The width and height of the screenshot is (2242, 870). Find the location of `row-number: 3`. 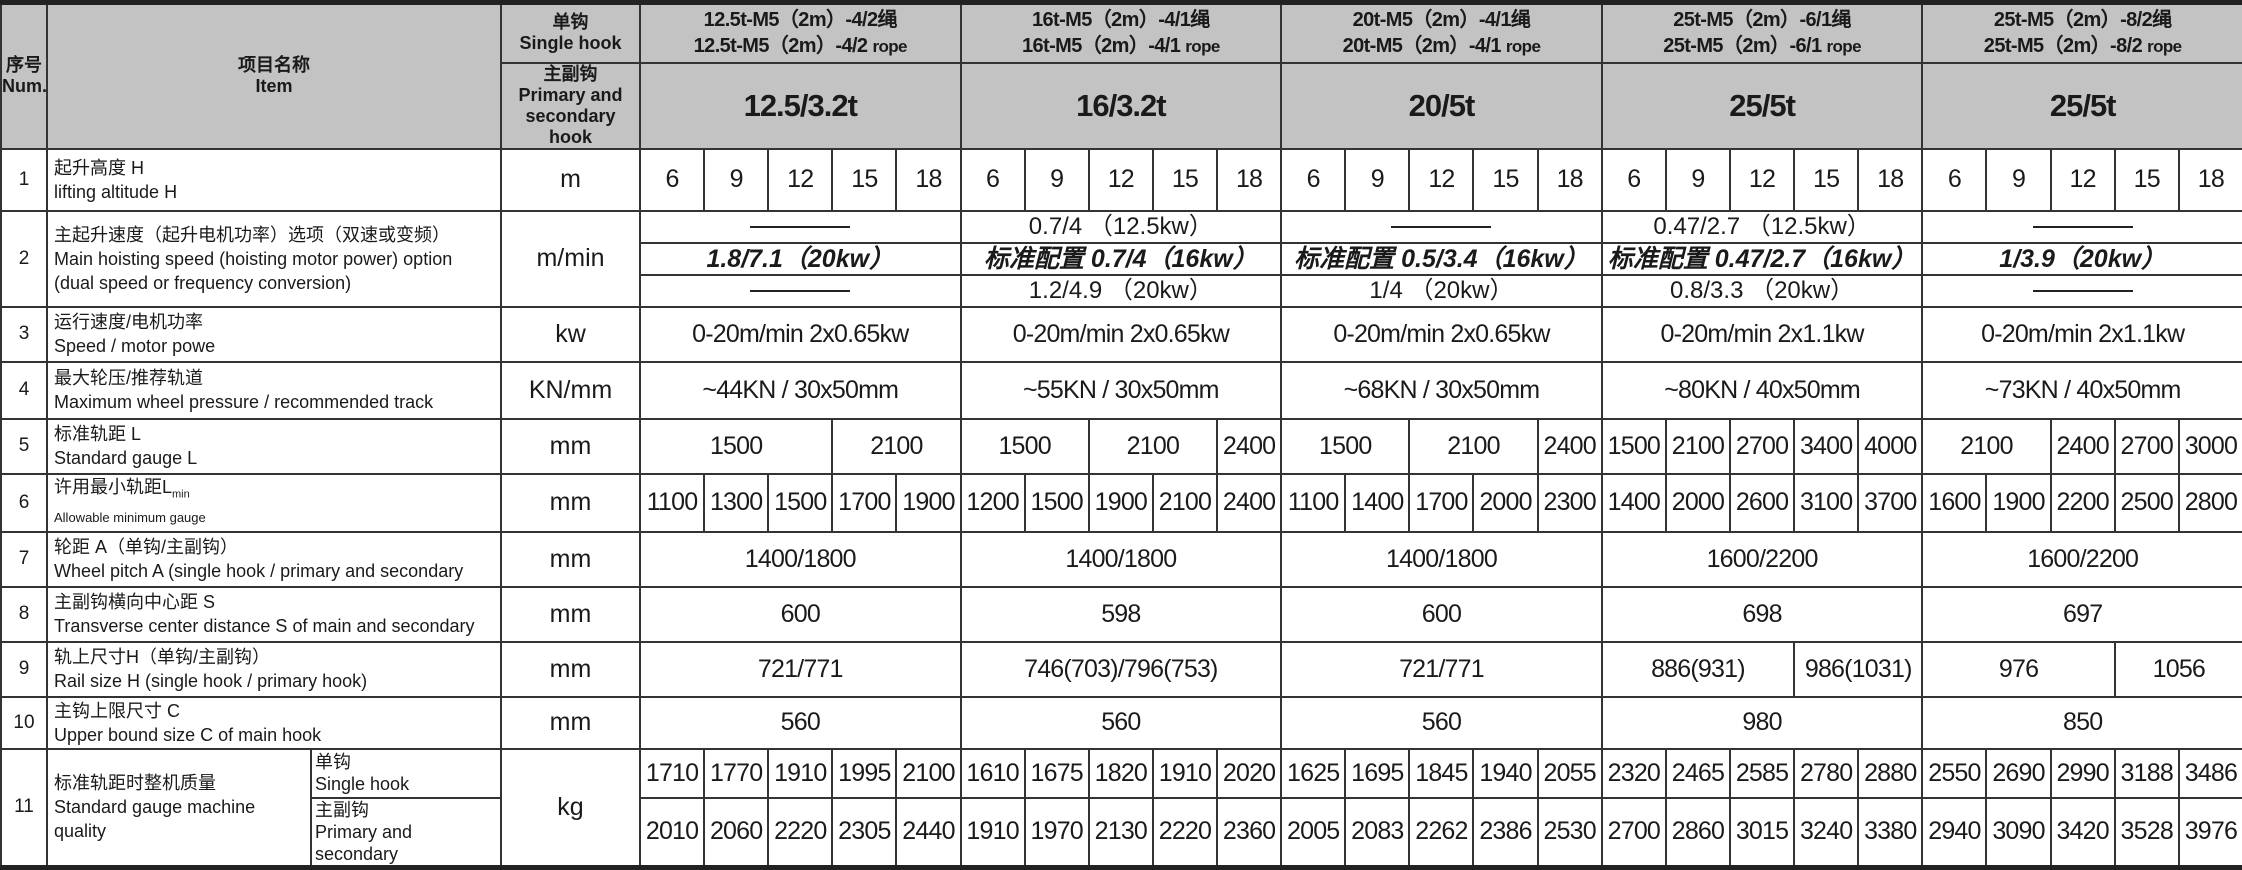

row-number: 3 is located at coordinates (24, 334).